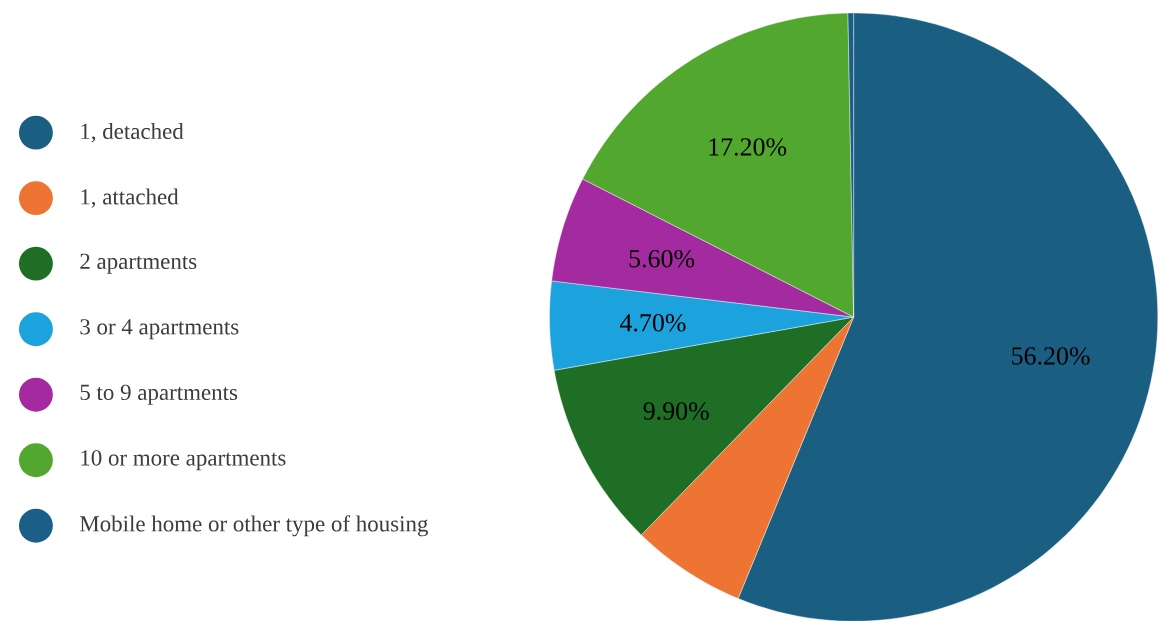 This screenshot has width=1158, height=621. What do you see at coordinates (1051, 355) in the screenshot?
I see `data-label: 56.20%` at bounding box center [1051, 355].